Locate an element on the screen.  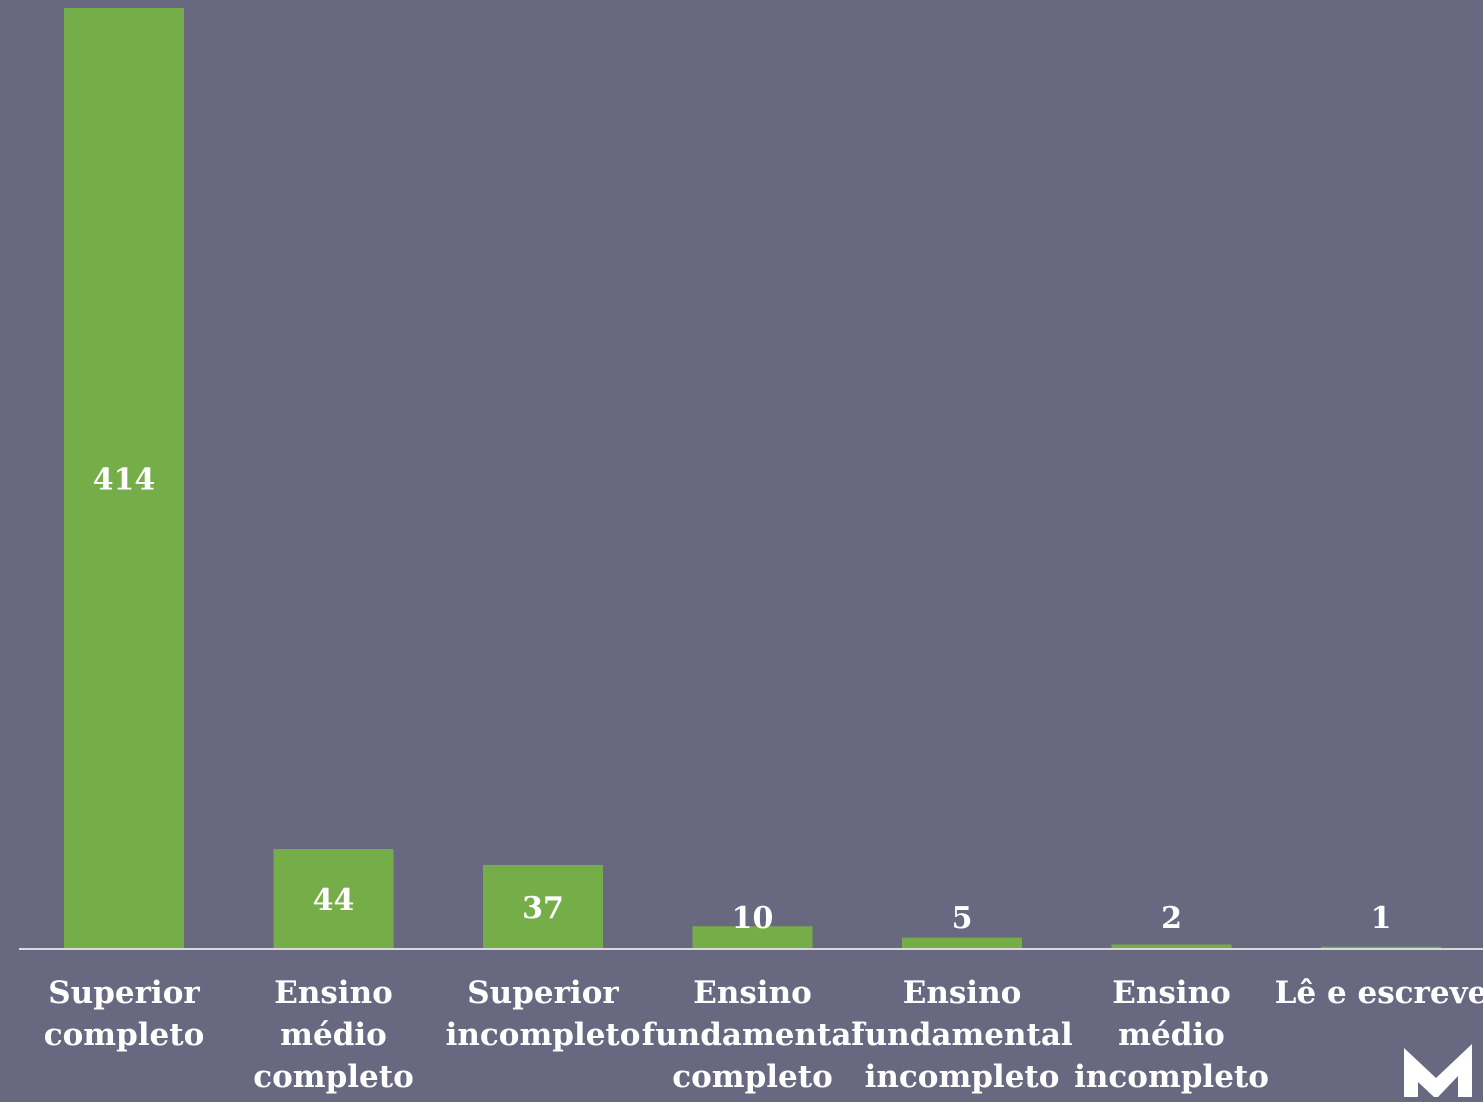
bar-value-label: 5 is located at coordinates (962, 918).